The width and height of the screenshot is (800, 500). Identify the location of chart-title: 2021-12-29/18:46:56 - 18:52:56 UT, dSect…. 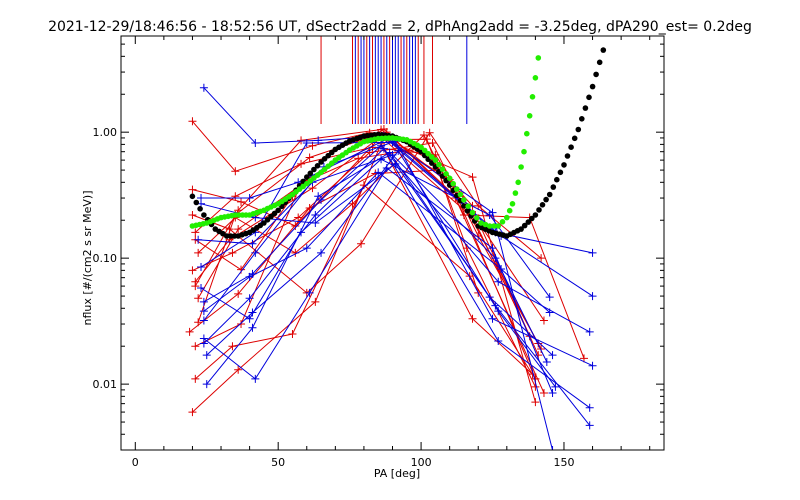
(400, 27).